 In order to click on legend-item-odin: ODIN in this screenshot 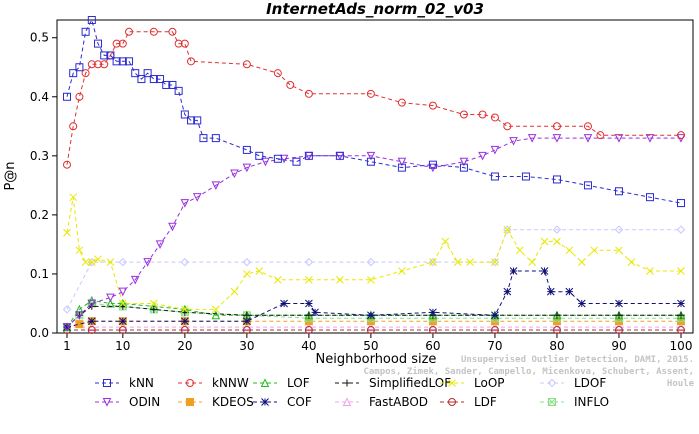, I will do `click(127, 402)`.